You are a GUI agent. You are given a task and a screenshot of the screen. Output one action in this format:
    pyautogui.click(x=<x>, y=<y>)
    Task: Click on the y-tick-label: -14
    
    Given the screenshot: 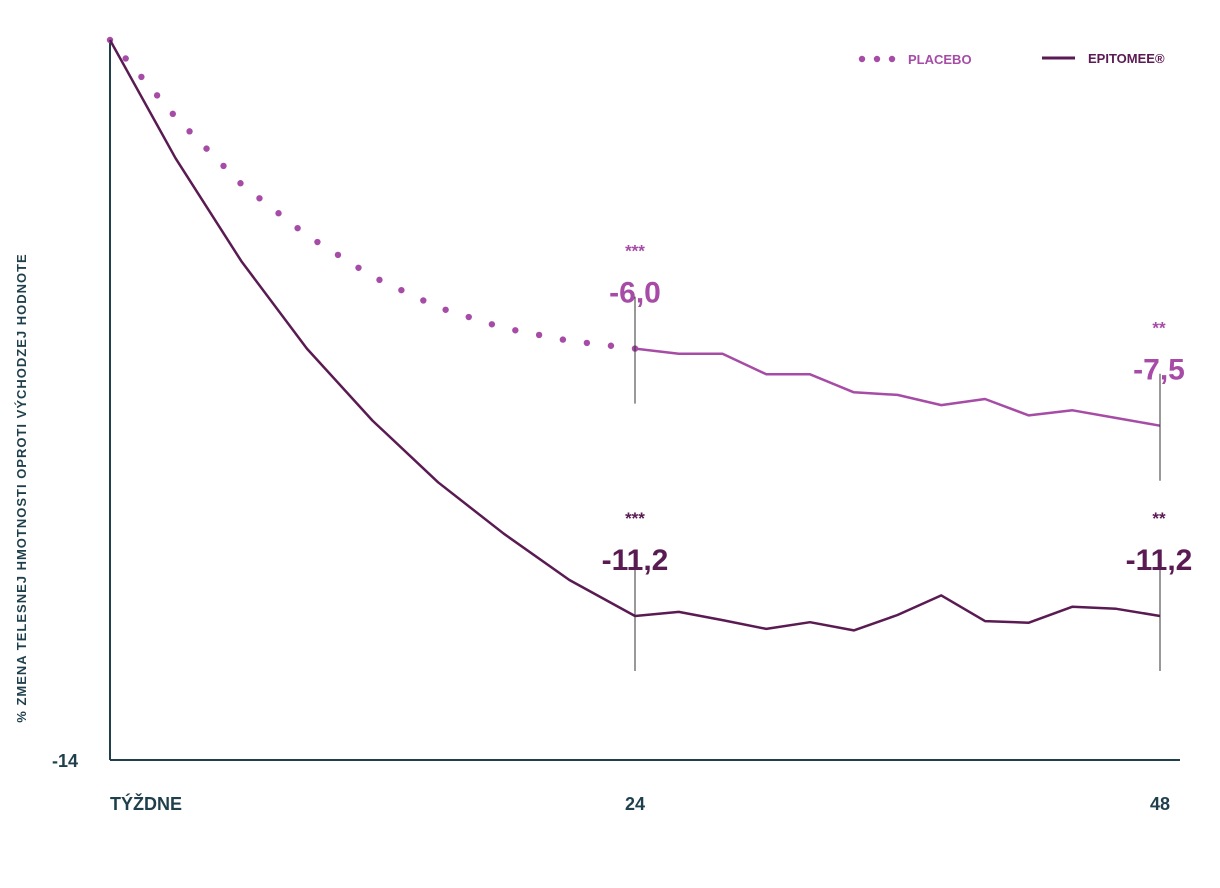 What is the action you would take?
    pyautogui.click(x=65, y=761)
    